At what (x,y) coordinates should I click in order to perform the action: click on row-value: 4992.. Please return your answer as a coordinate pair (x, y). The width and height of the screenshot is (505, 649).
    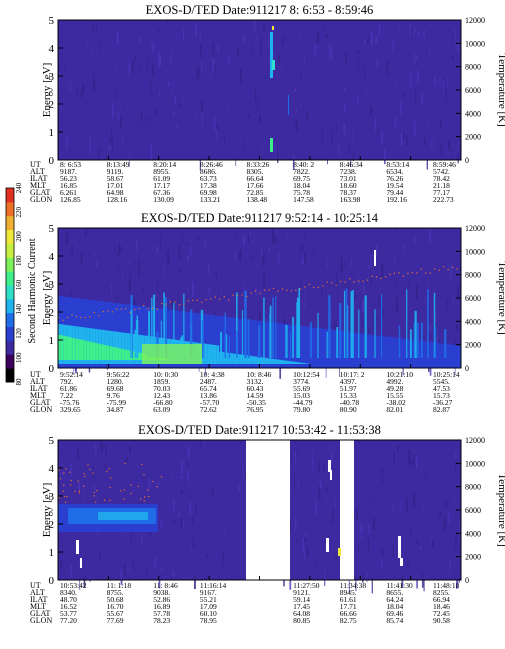
    Looking at the image, I should click on (394, 381).